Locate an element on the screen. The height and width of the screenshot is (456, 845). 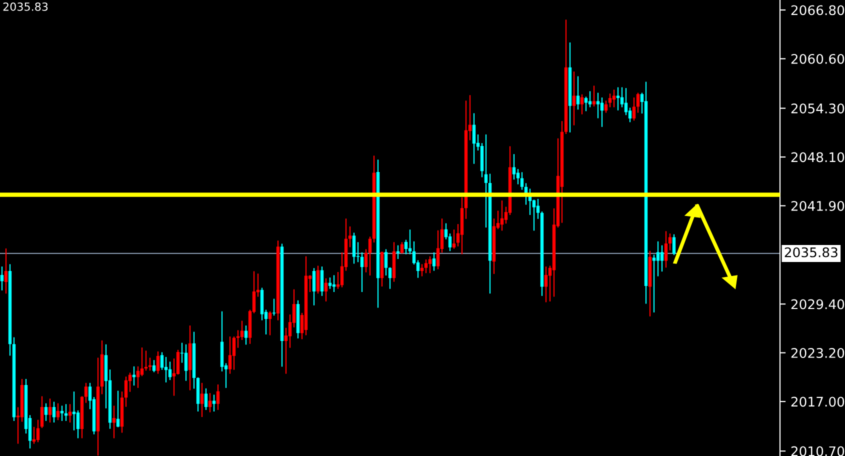
y-tick-label: 2066.80 is located at coordinates (817, 10).